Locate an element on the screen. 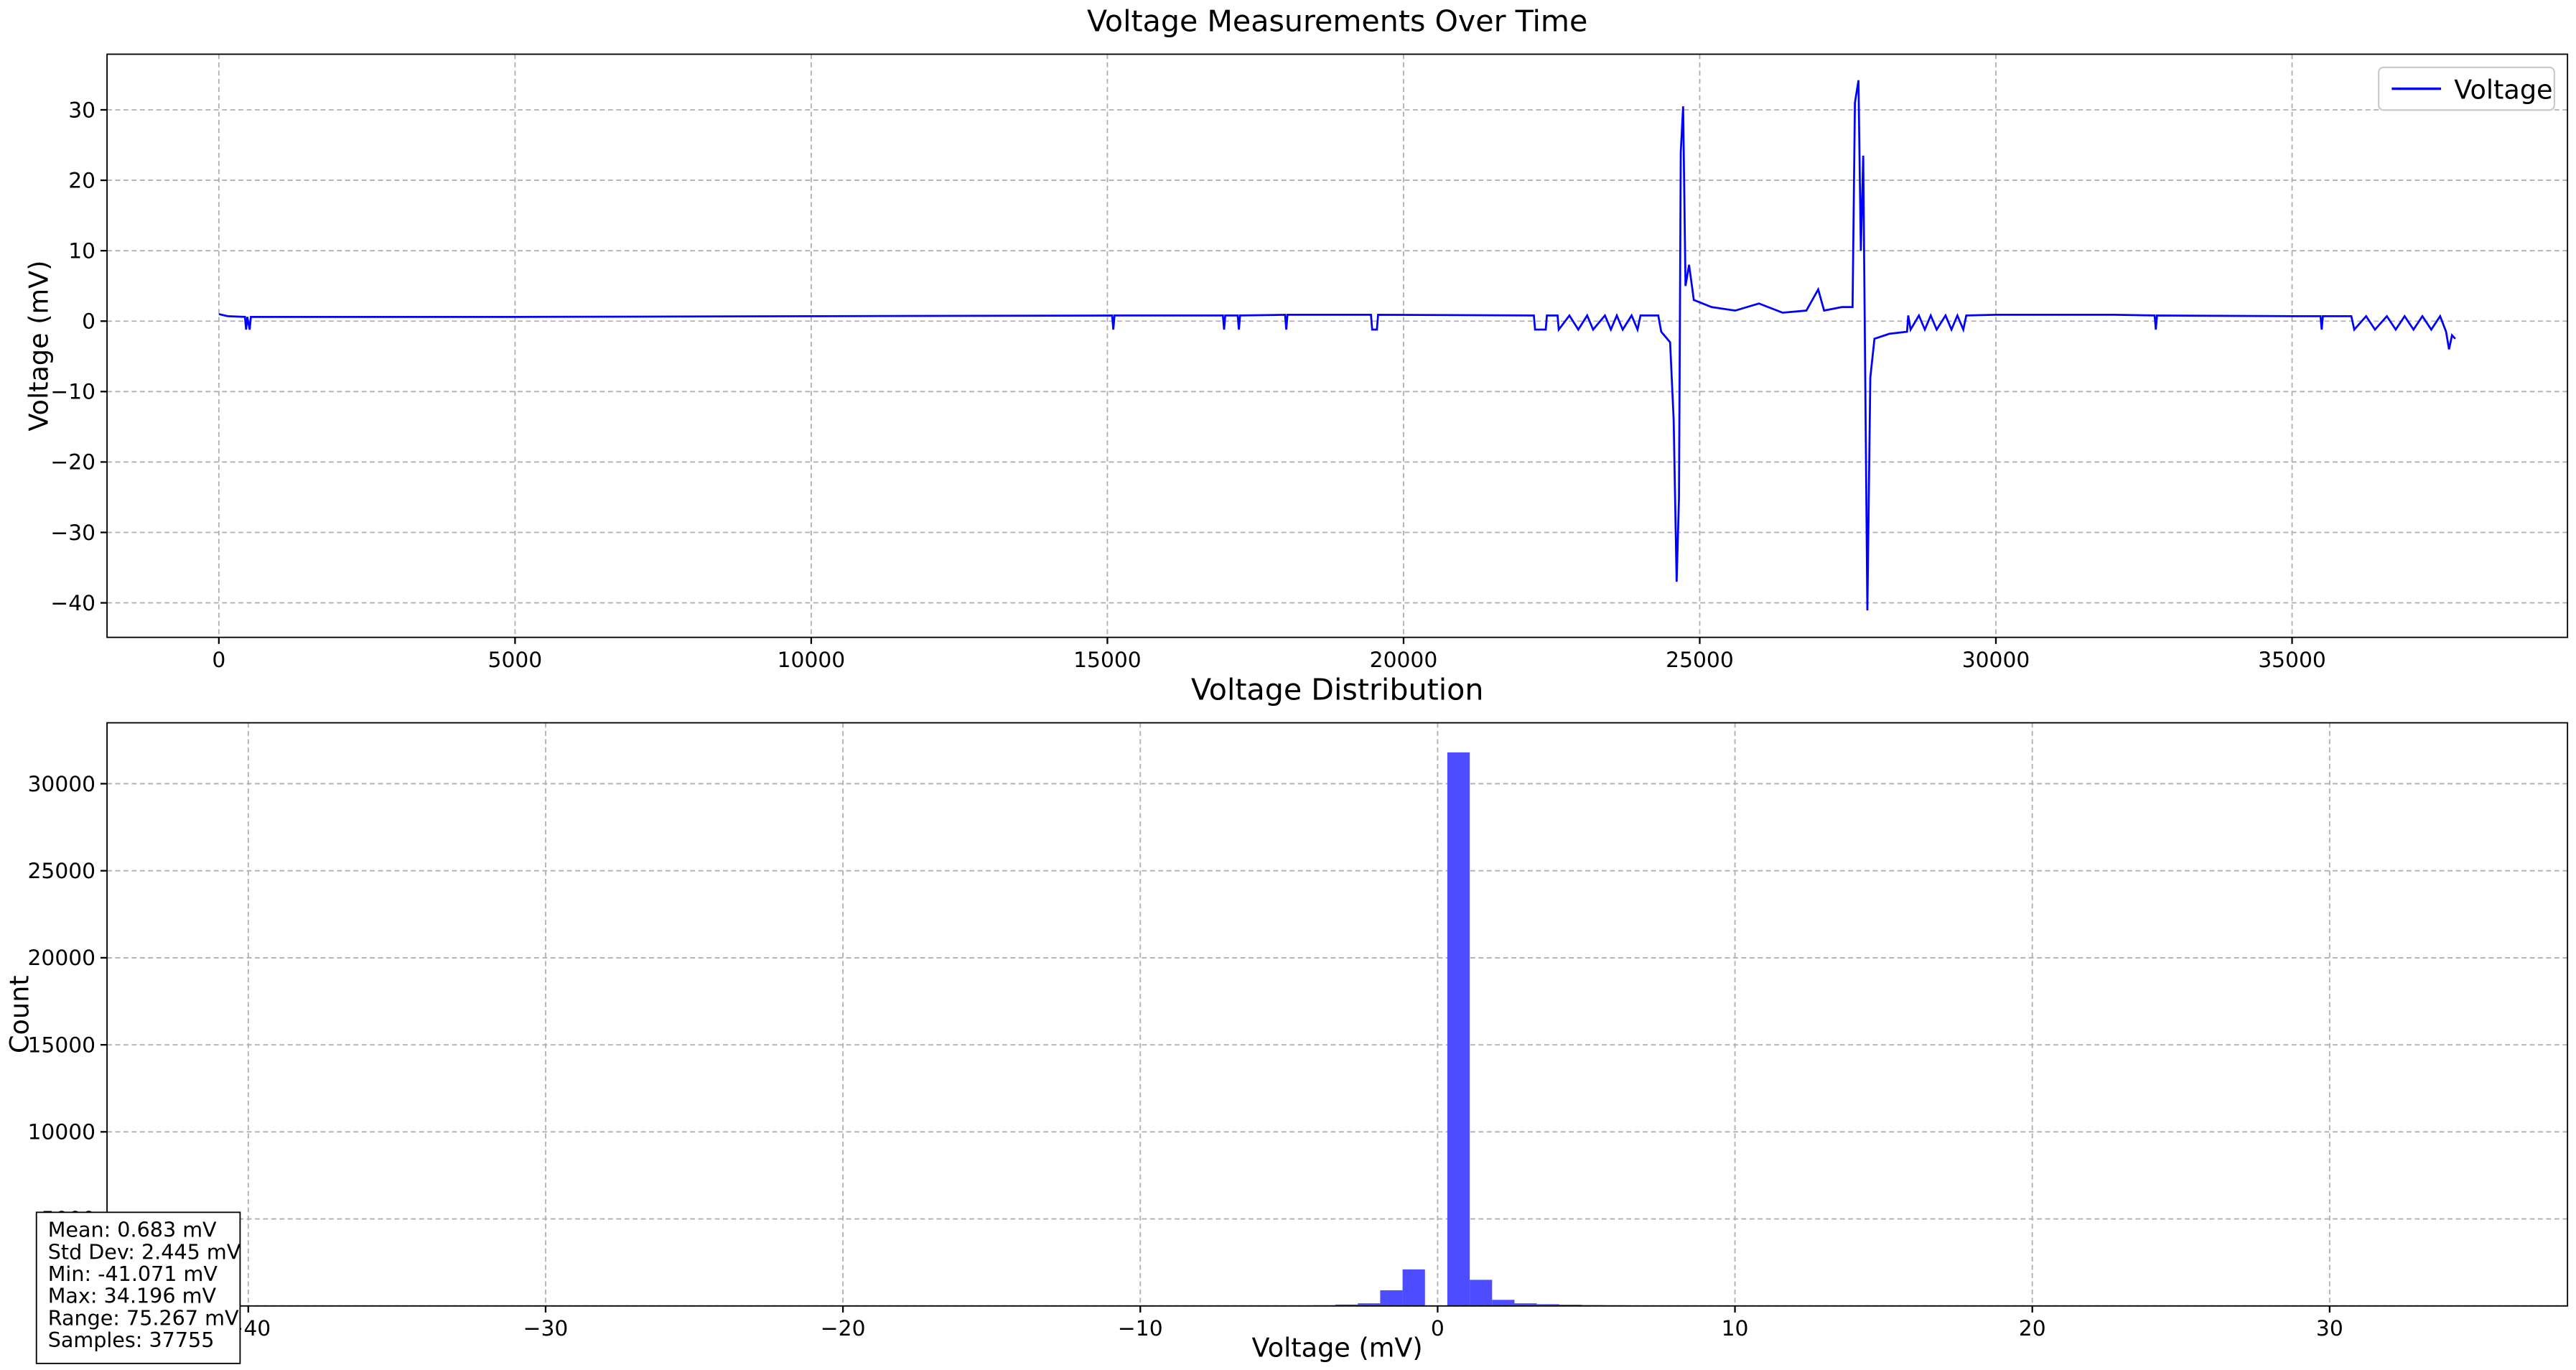 This screenshot has height=1370, width=2576. x-tick-label: 20000 is located at coordinates (1404, 660).